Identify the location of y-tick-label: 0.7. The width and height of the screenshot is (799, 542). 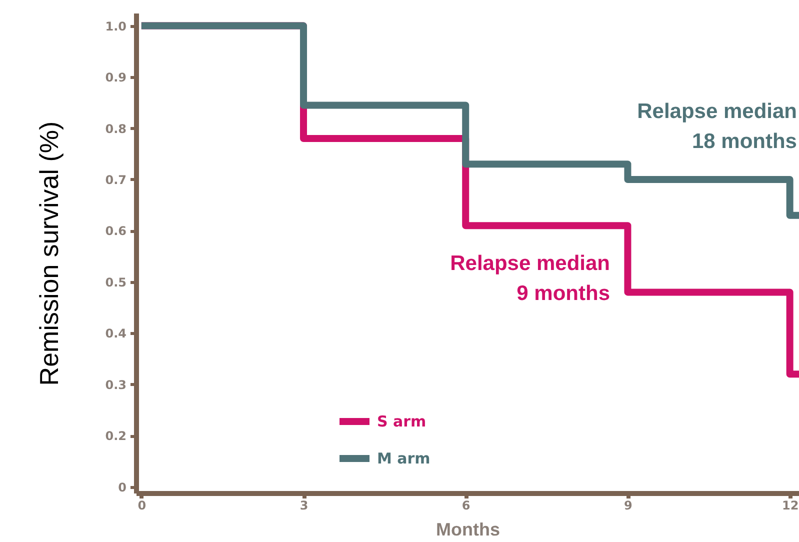
(115, 179).